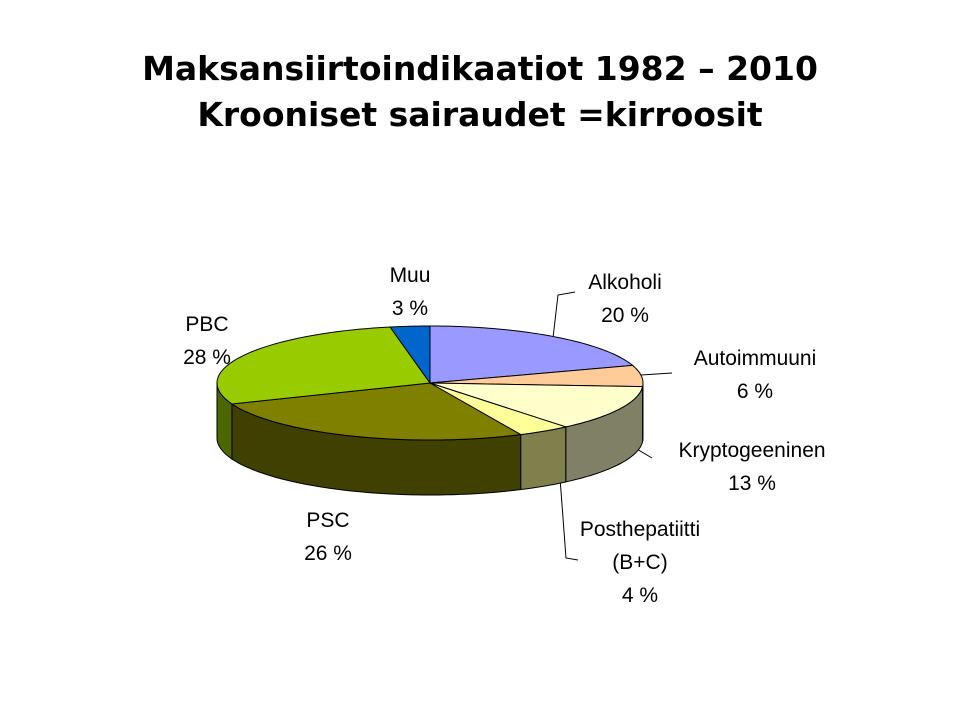 The width and height of the screenshot is (960, 720). Describe the element at coordinates (480, 68) in the screenshot. I see `chart-title: Maksansiirtoindikaatiot 1982 – 2010` at that location.